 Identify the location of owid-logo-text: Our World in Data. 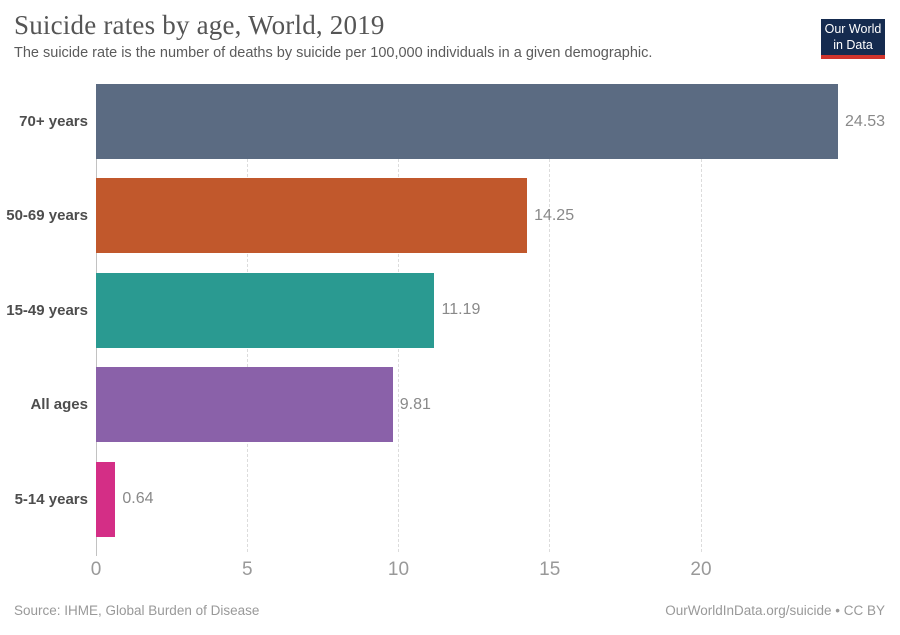
(853, 37).